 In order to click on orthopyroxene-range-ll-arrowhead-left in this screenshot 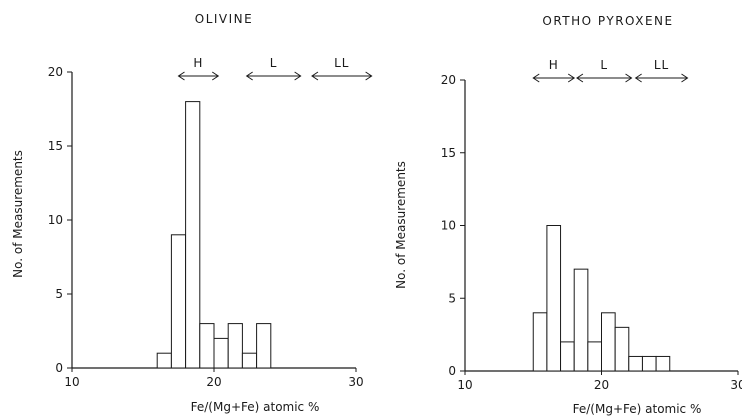, I will do `click(638, 78)`.